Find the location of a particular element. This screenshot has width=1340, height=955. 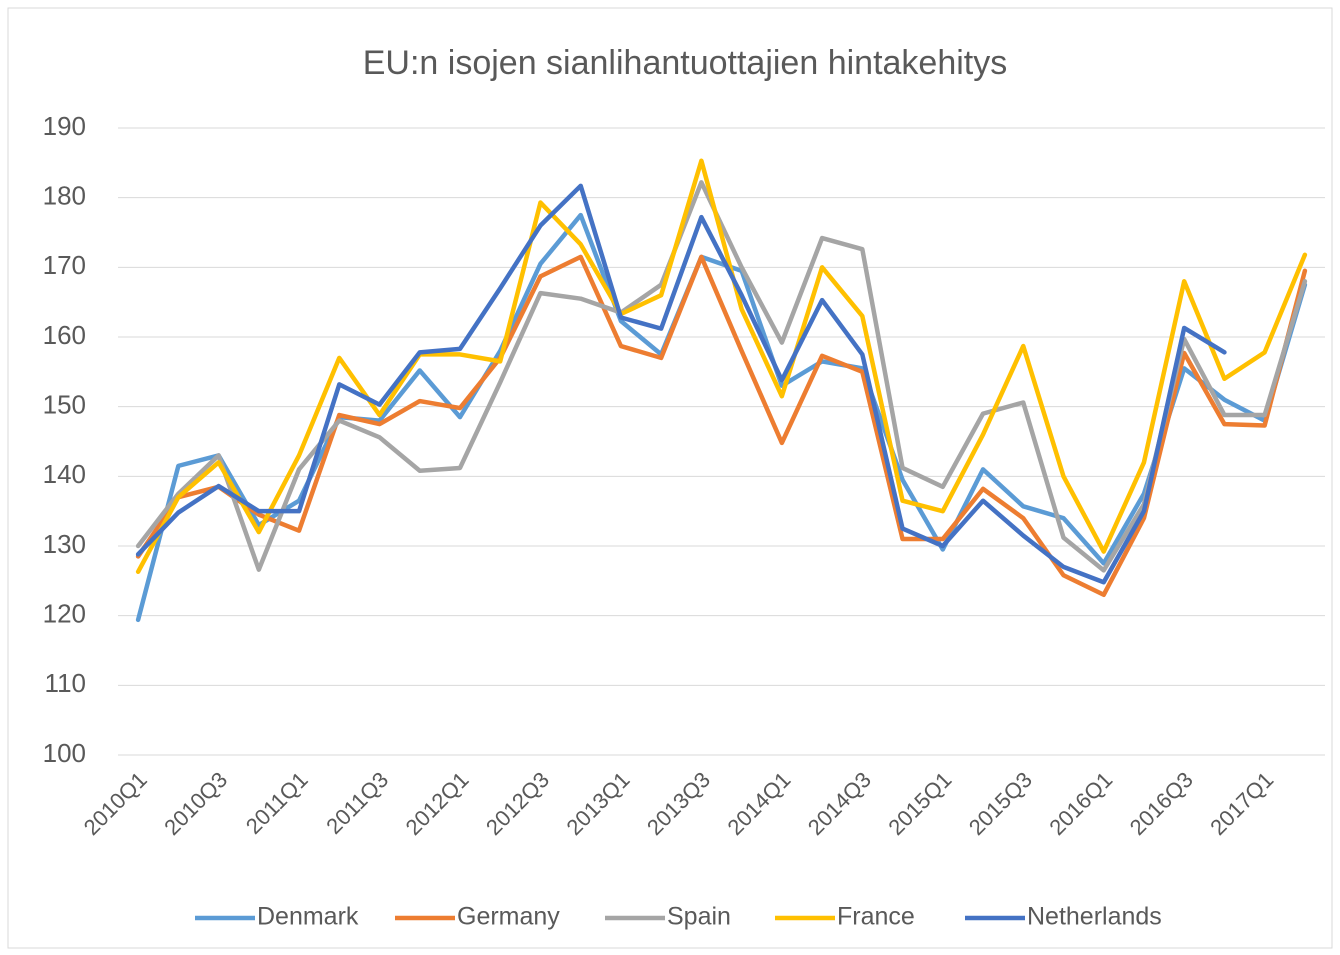

legend-label: Spain is located at coordinates (699, 917).